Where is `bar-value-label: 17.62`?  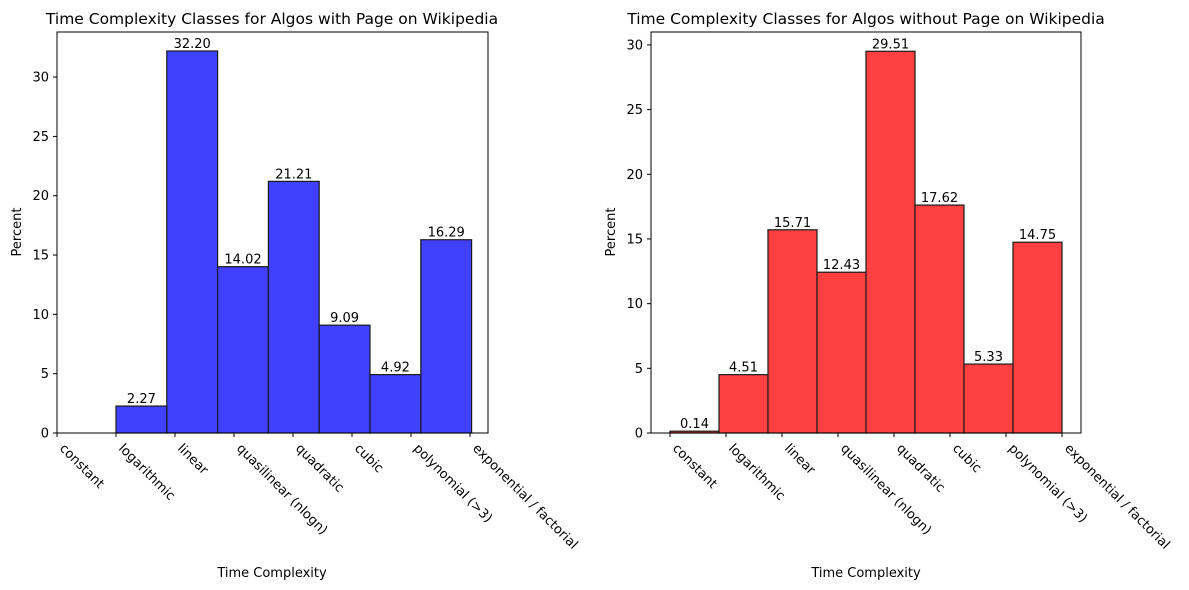
bar-value-label: 17.62 is located at coordinates (939, 198).